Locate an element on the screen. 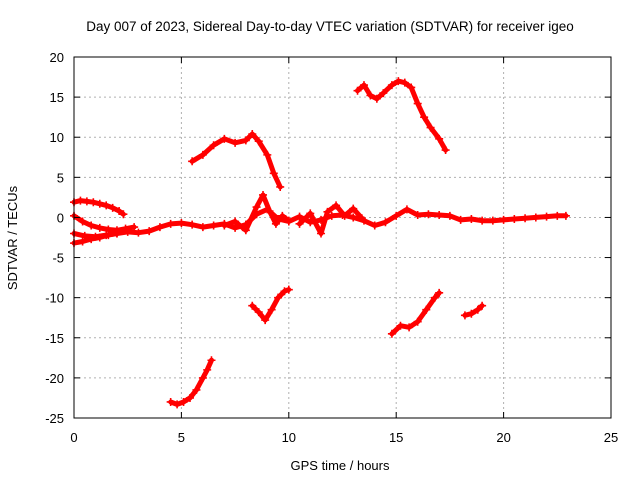 The height and width of the screenshot is (480, 640). x-tick-label: 5 is located at coordinates (181, 437).